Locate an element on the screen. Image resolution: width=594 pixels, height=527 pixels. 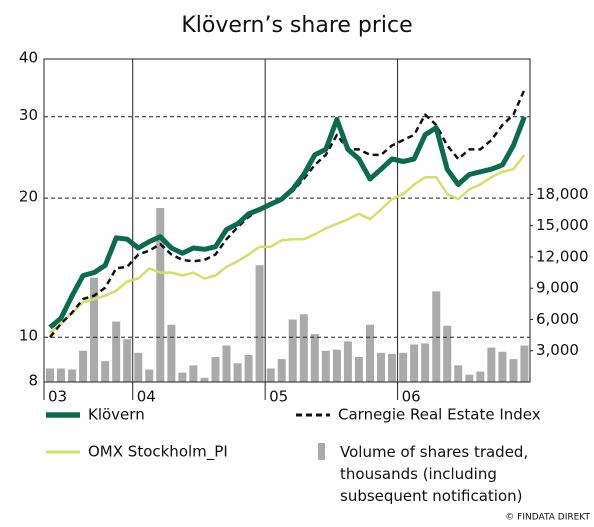
y2-tick-label: 3,000 is located at coordinates (557, 350).